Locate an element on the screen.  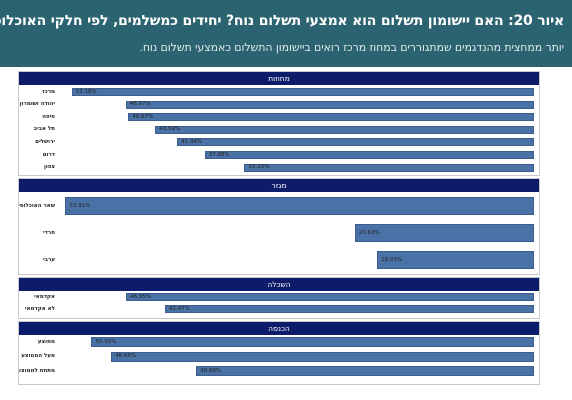
category-label: יהודה ושומרון is located at coordinates (37, 104).